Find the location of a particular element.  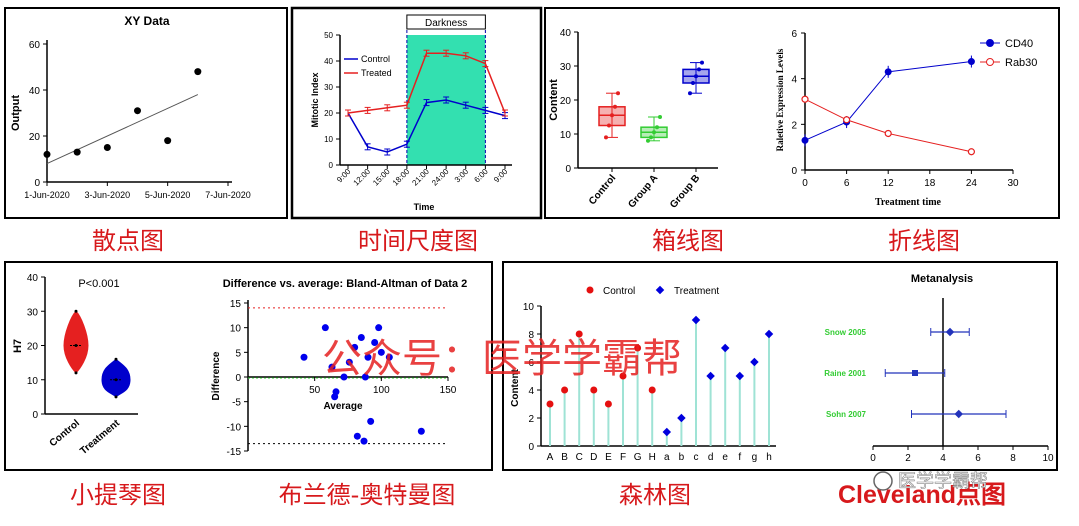

x-axis-label: Treatment time is located at coordinates (908, 202).